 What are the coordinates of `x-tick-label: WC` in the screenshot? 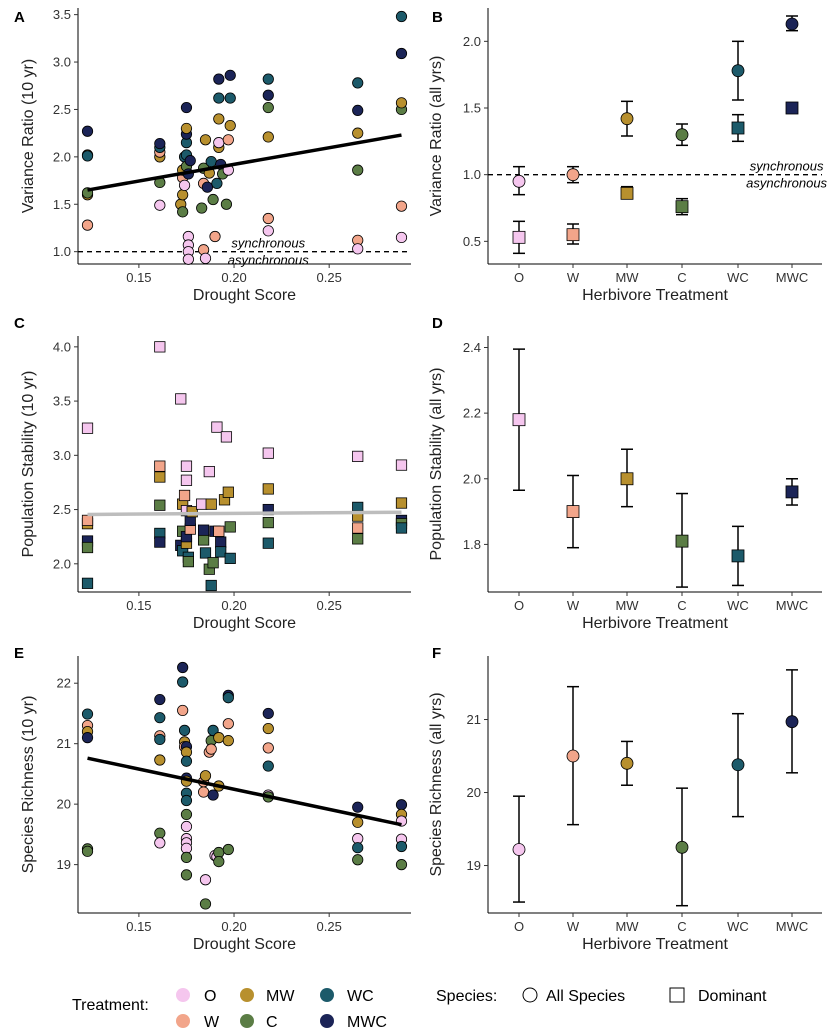 It's located at (738, 277).